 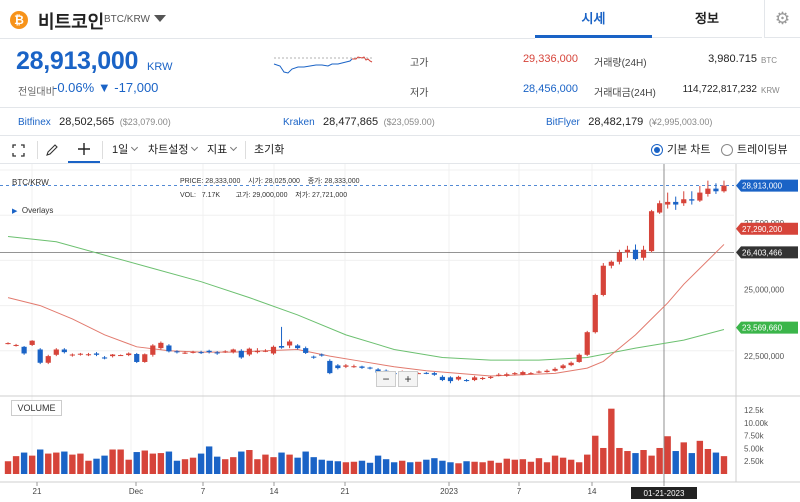 I want to click on exchange-jpy: (¥2,995,003.00), so click(x=680, y=122).